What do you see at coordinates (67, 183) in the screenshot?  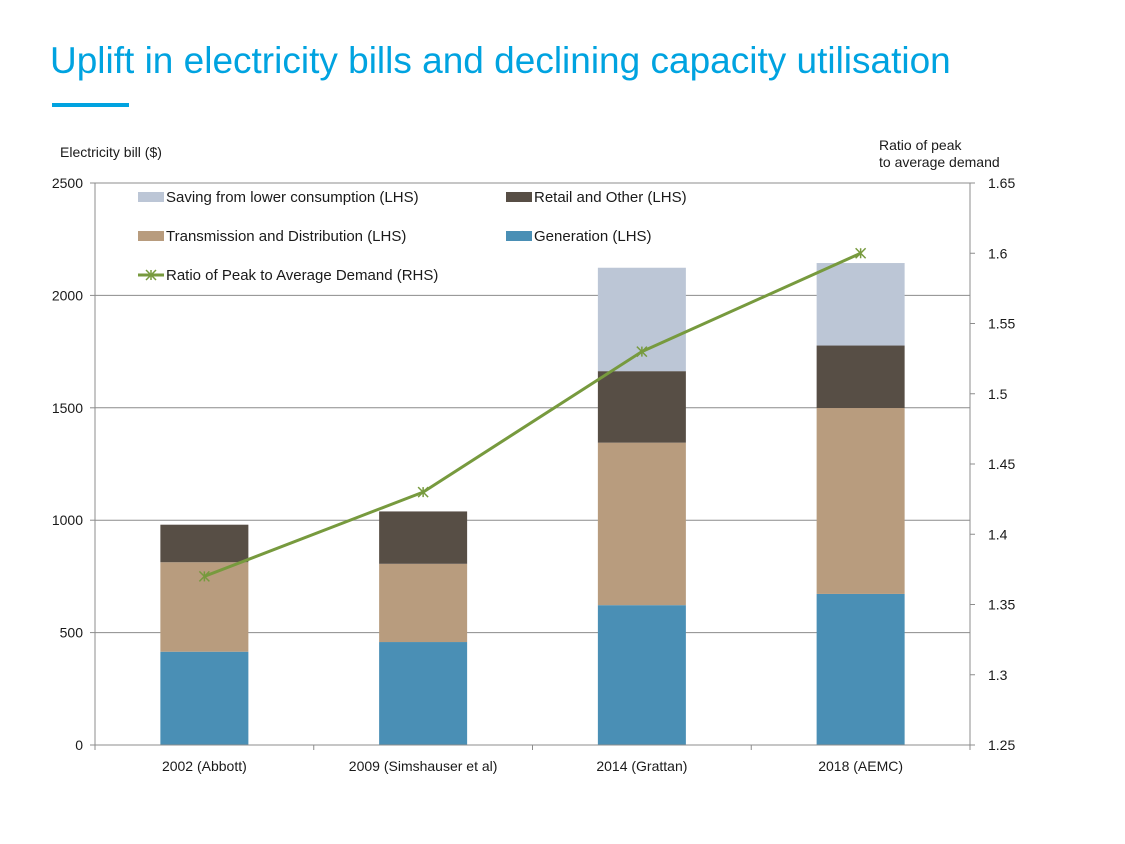 I see `y-tick-label-left: 2500` at bounding box center [67, 183].